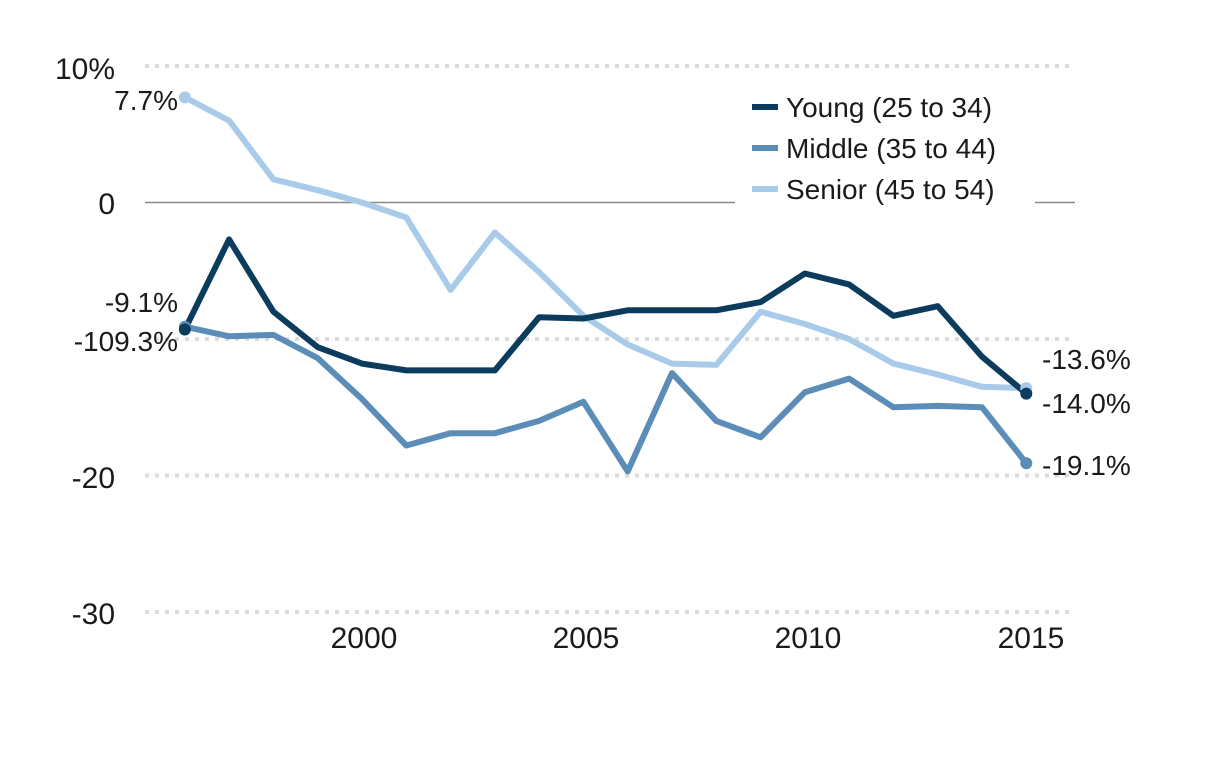 The image size is (1216, 761). What do you see at coordinates (1086, 465) in the screenshot?
I see `end-label-middle: -19.1%` at bounding box center [1086, 465].